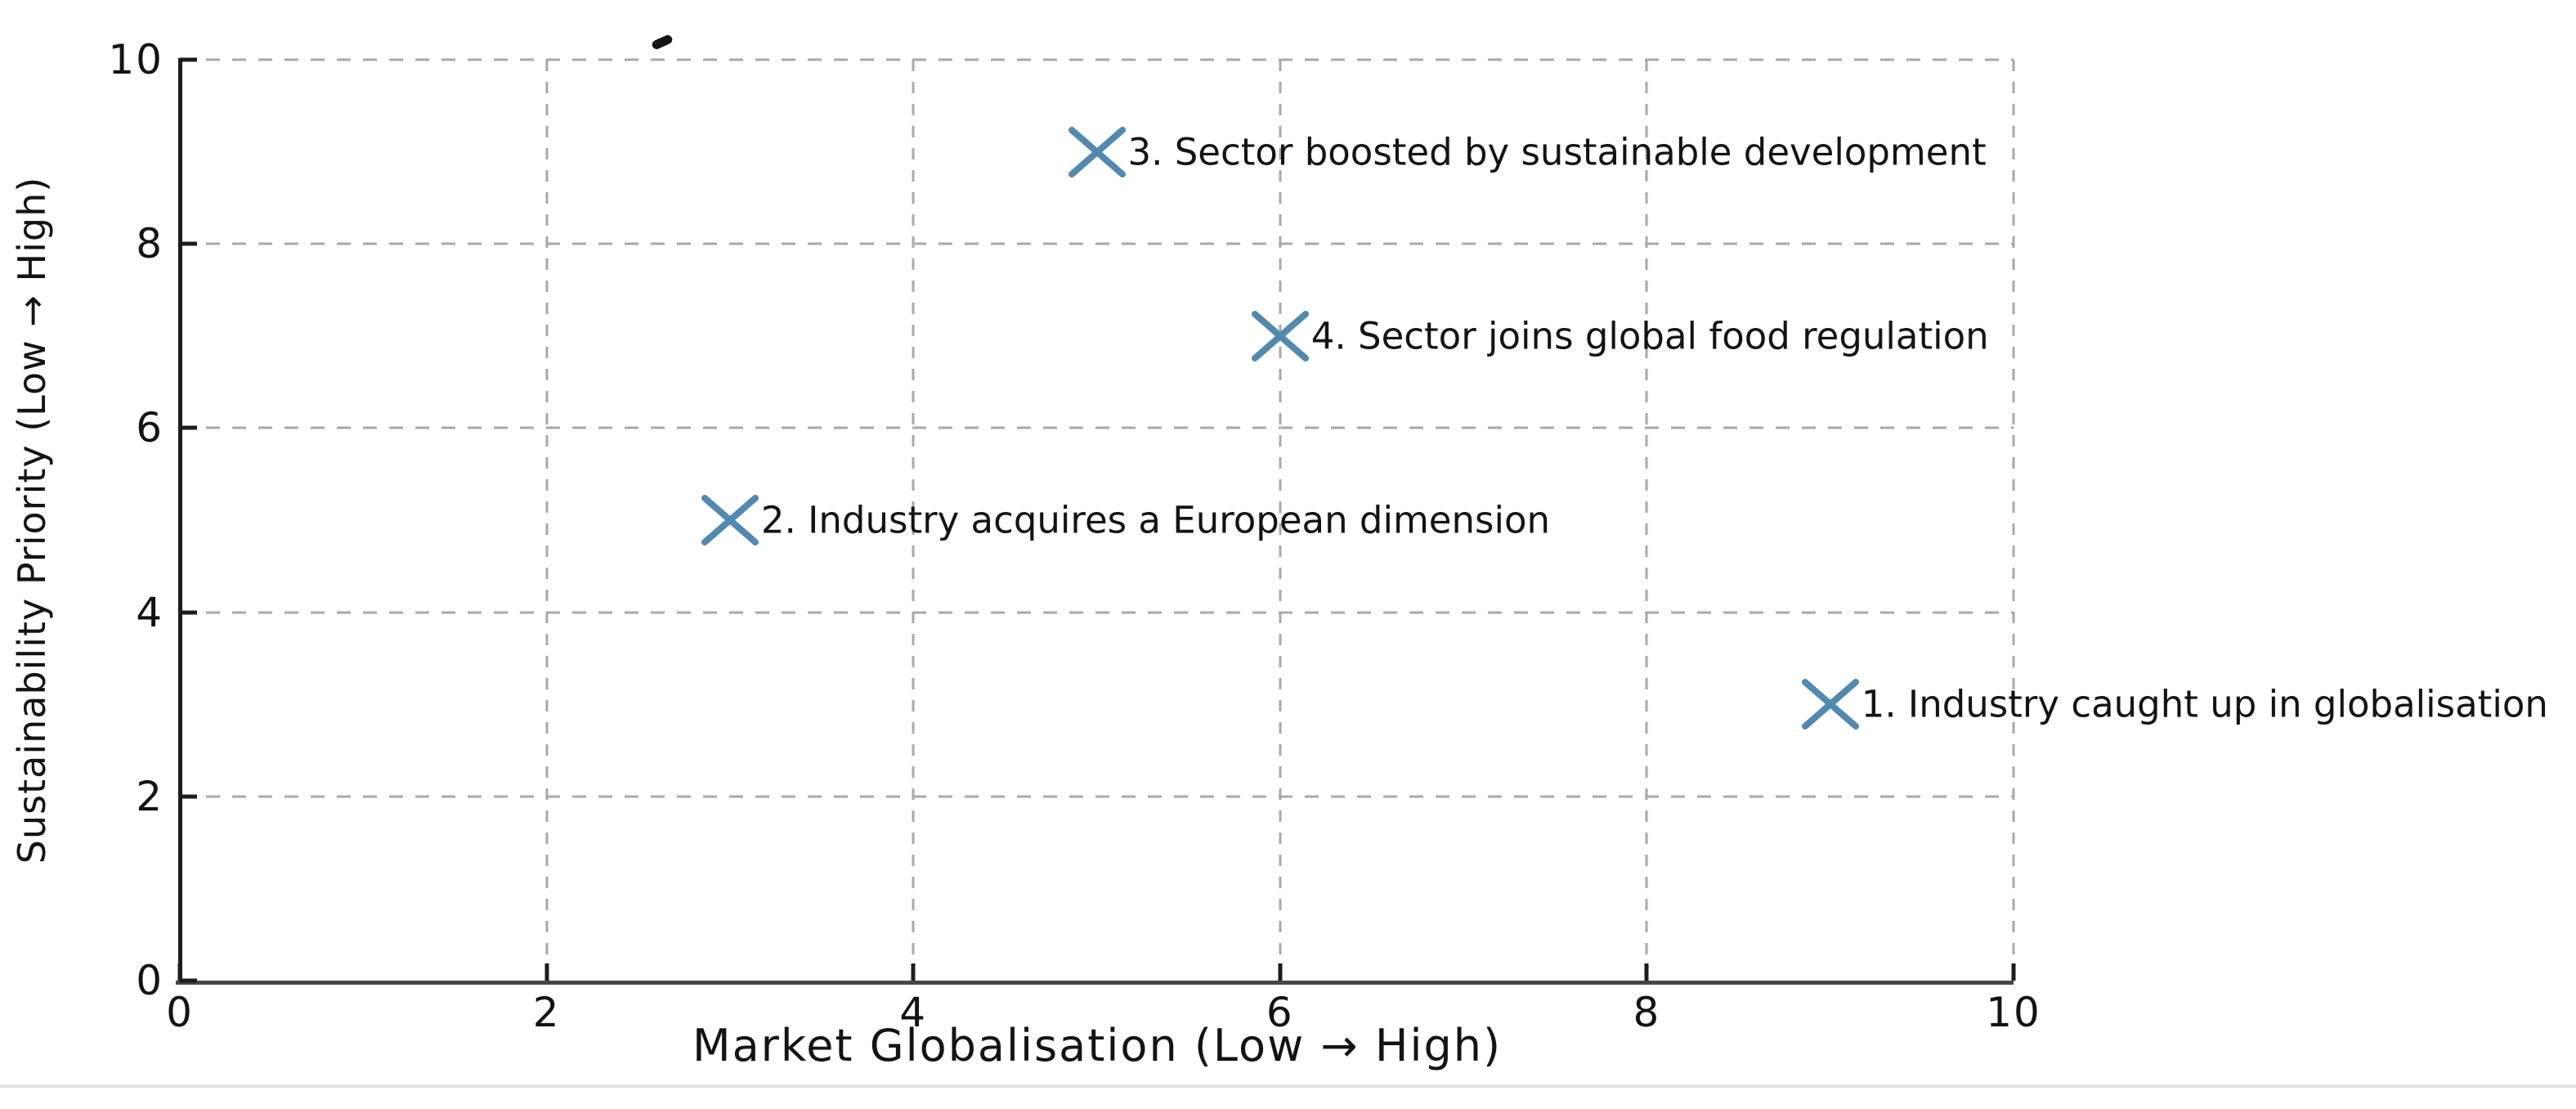 The height and width of the screenshot is (1109, 2576). What do you see at coordinates (2014, 1012) in the screenshot?
I see `x-tick-label-10: 10` at bounding box center [2014, 1012].